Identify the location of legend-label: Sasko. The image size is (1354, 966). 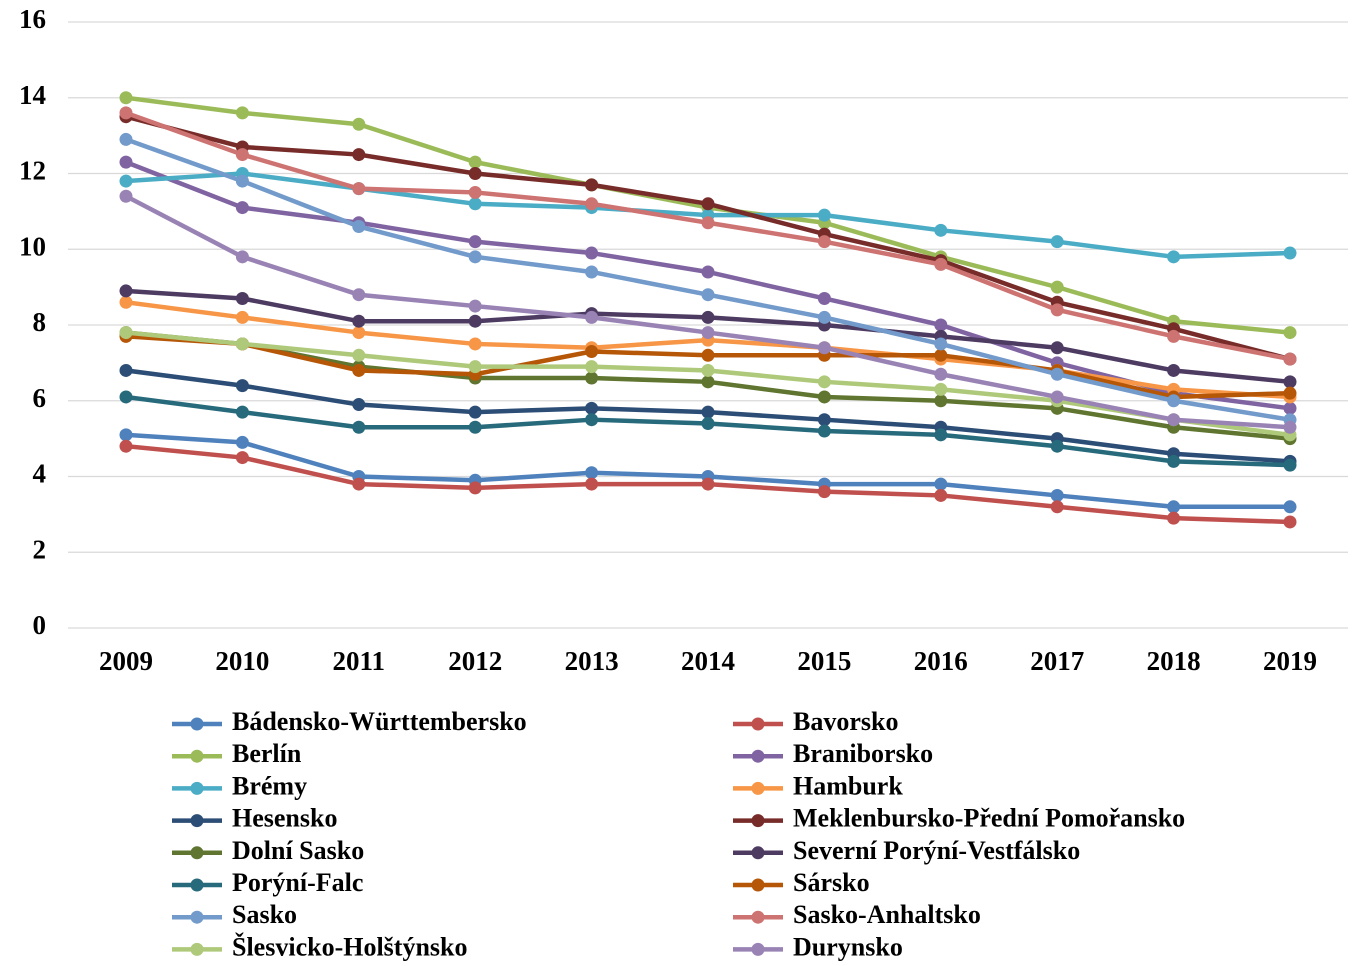
(264, 914).